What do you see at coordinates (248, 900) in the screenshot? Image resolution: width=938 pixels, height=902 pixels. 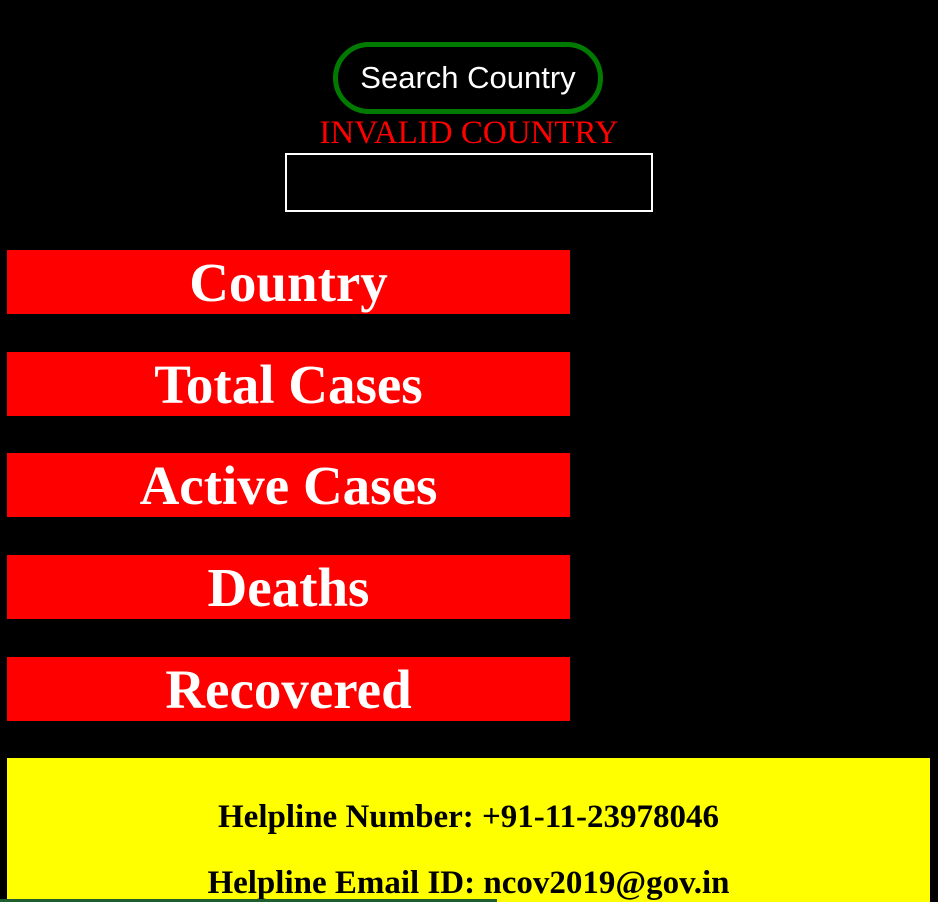 I see `bottom-divider` at bounding box center [248, 900].